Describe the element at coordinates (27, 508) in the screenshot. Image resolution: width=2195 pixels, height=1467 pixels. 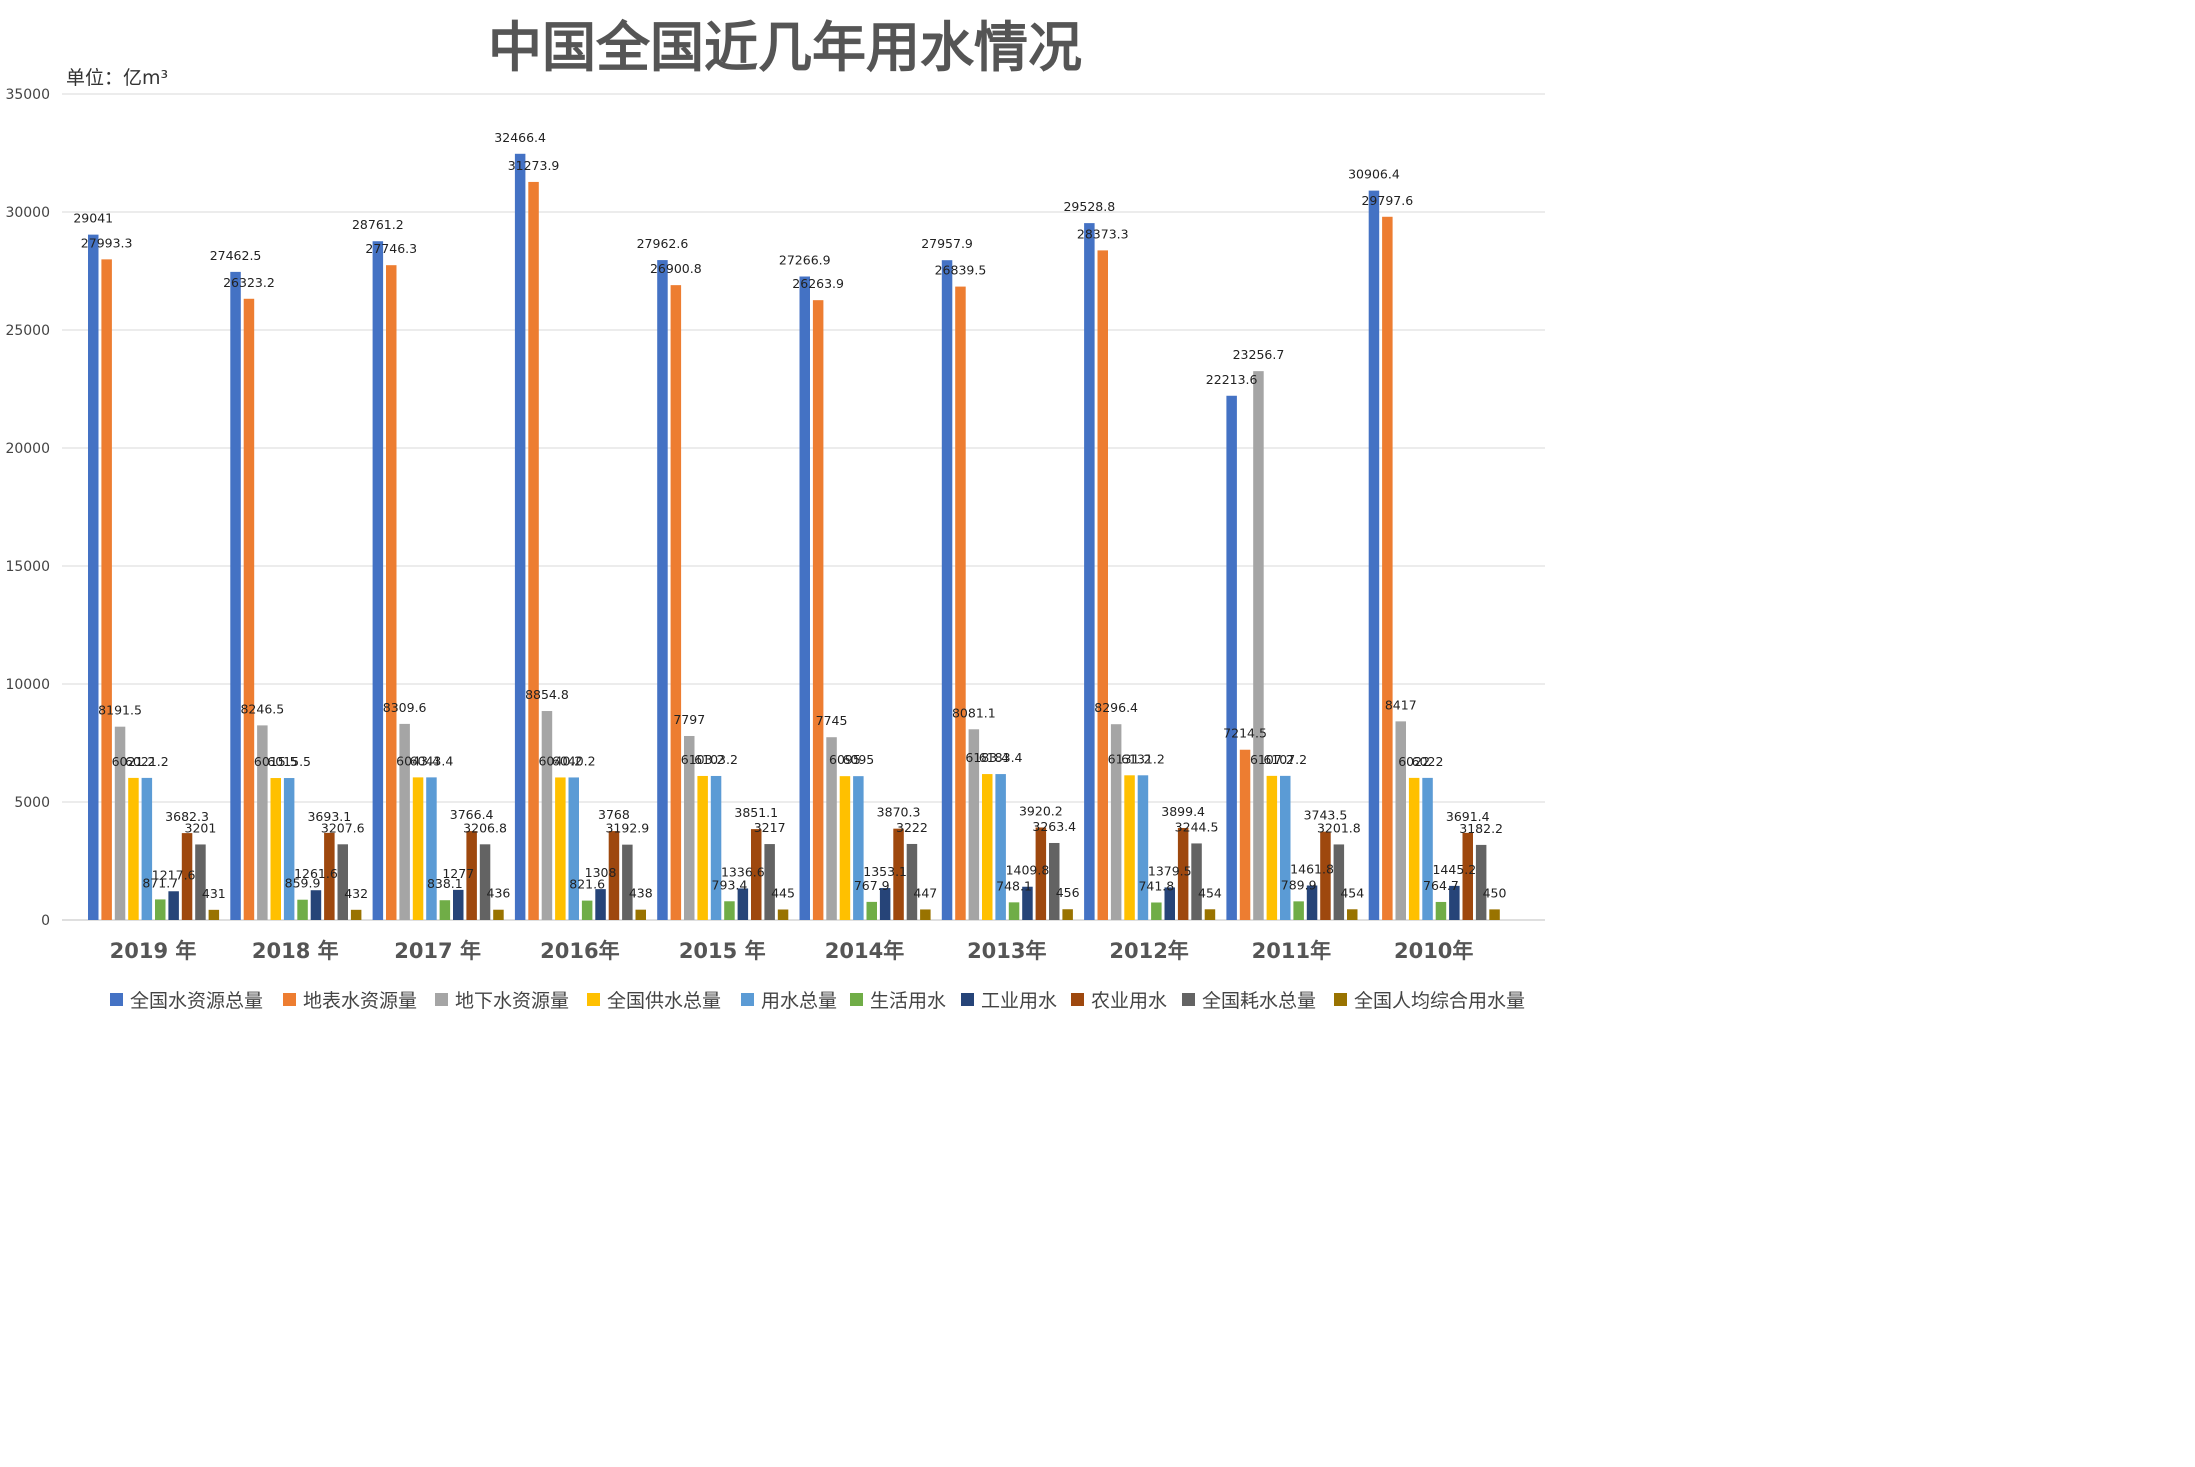
I see `y-axis-ticks: 0 5000 10000 15000 20000 25000 30000 35000` at that location.